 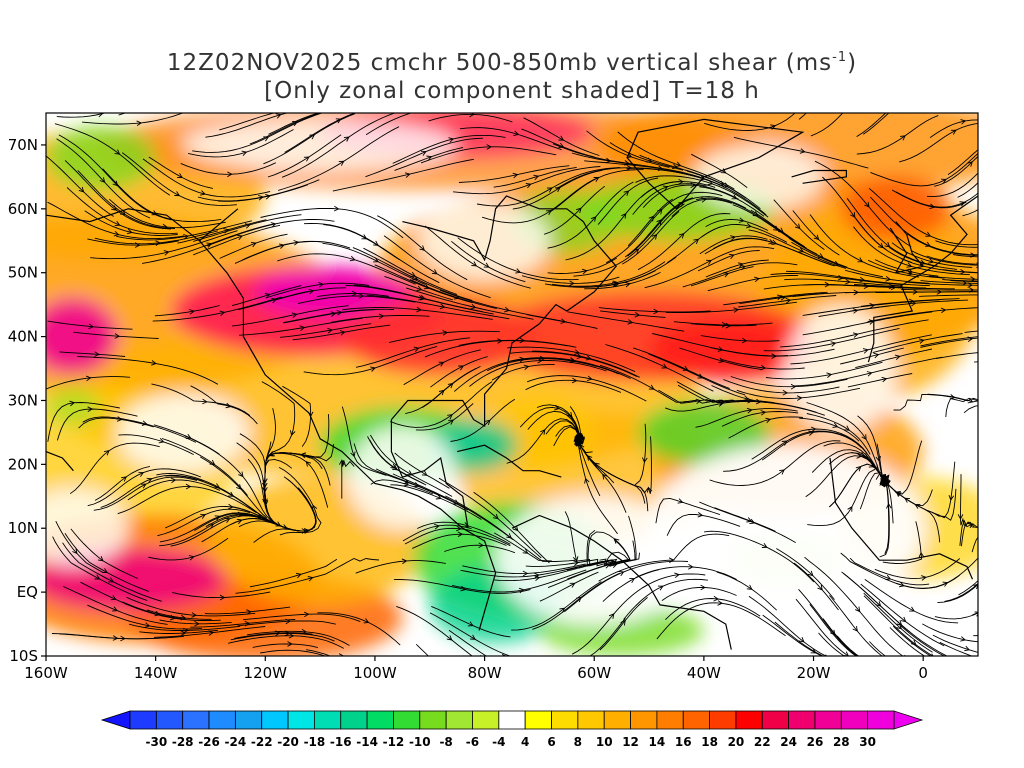 I want to click on latitude-axis: 70N 60N 50N 40N 30N 20N 10N EQ 10S, so click(x=27, y=400).